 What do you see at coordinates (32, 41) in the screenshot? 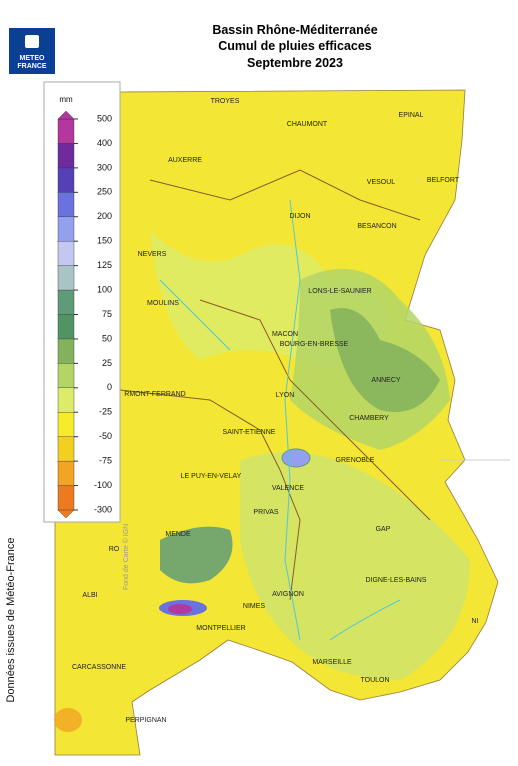
I see `logo-icon` at bounding box center [32, 41].